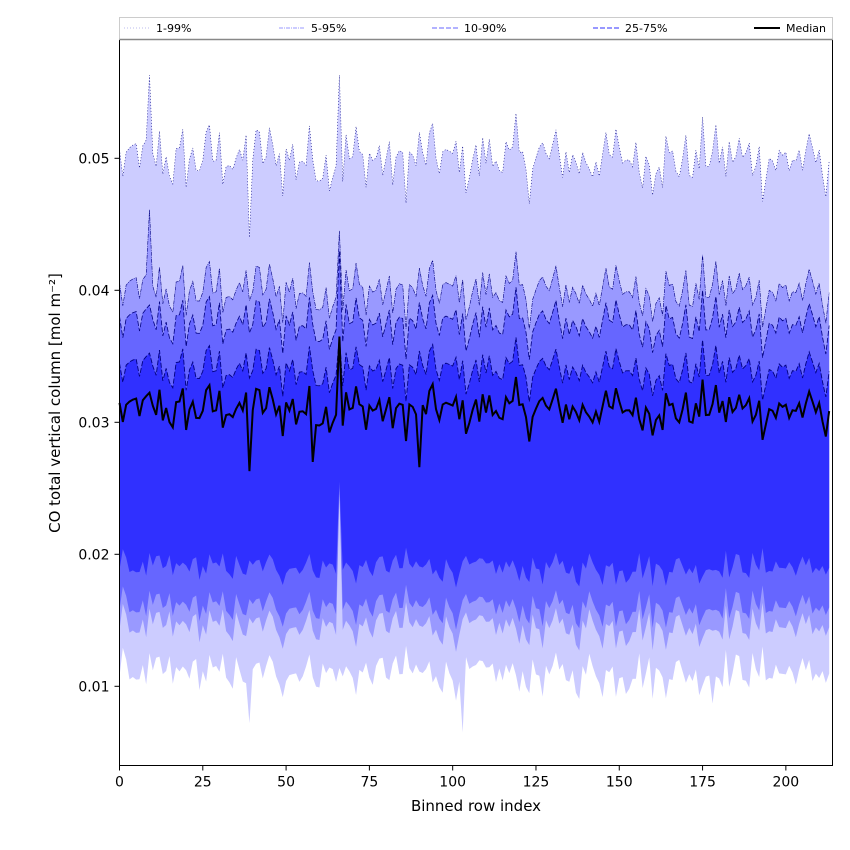 Image resolution: width=850 pixels, height=850 pixels. I want to click on x-tick-label: 150, so click(619, 783).